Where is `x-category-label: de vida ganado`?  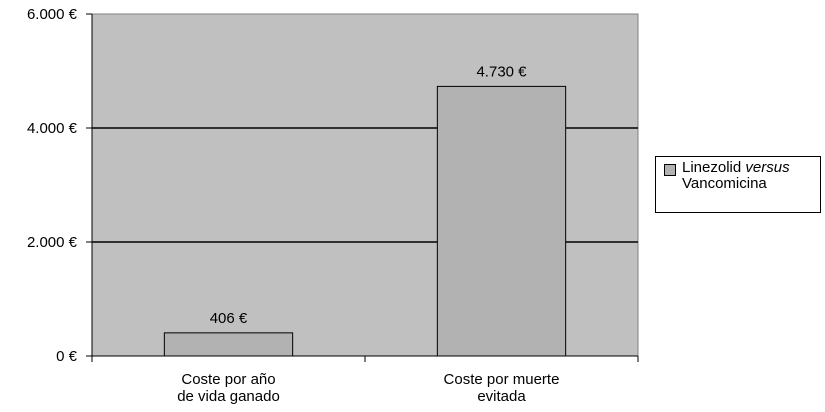
x-category-label: de vida ganado is located at coordinates (228, 396).